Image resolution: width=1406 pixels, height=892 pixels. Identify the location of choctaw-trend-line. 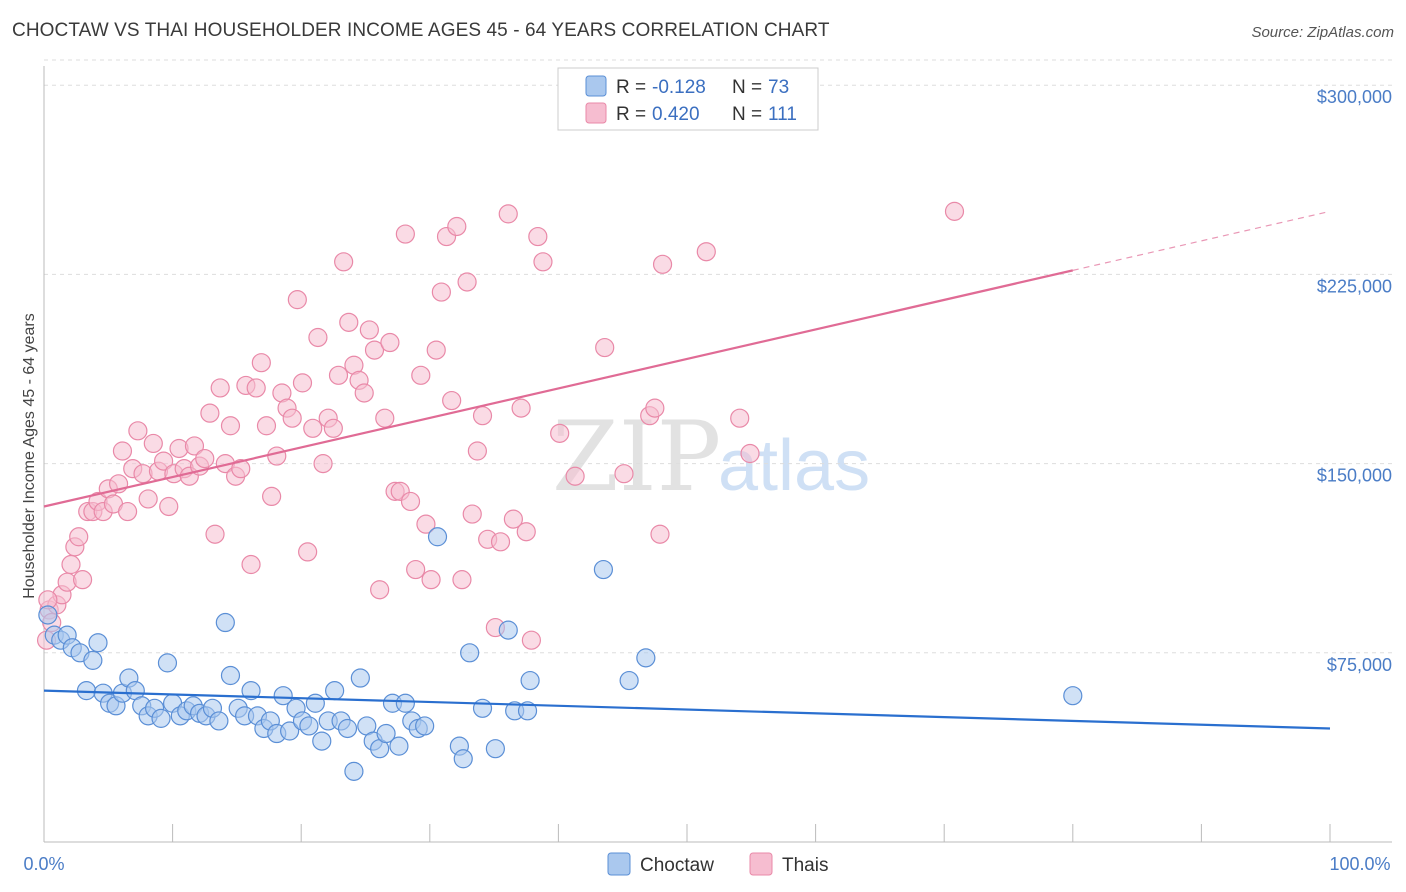
(687, 709).